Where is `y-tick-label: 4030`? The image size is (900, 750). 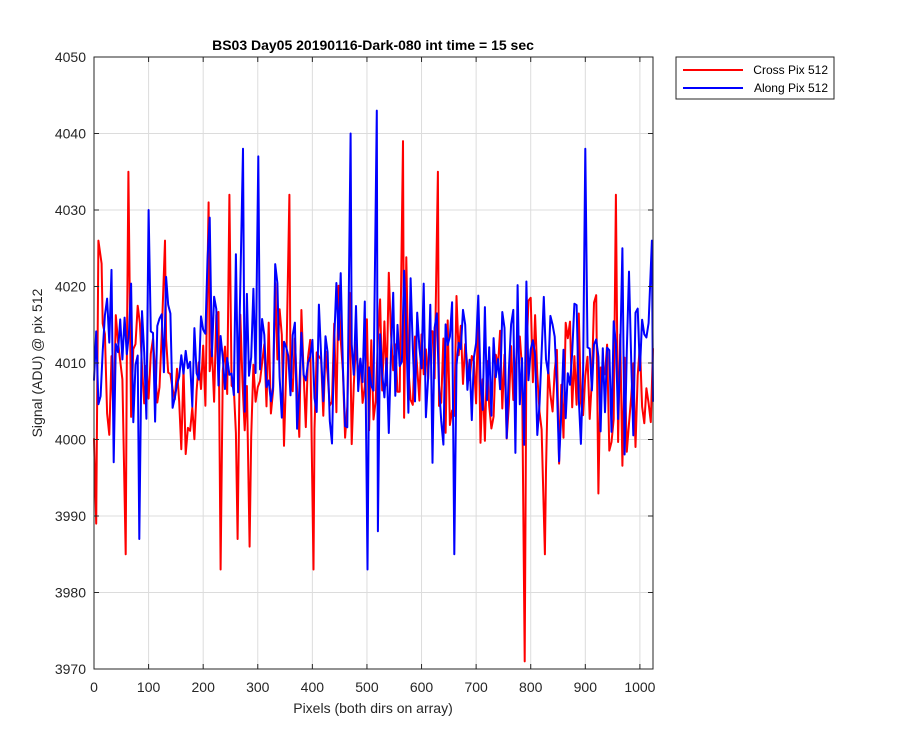 y-tick-label: 4030 is located at coordinates (70, 210).